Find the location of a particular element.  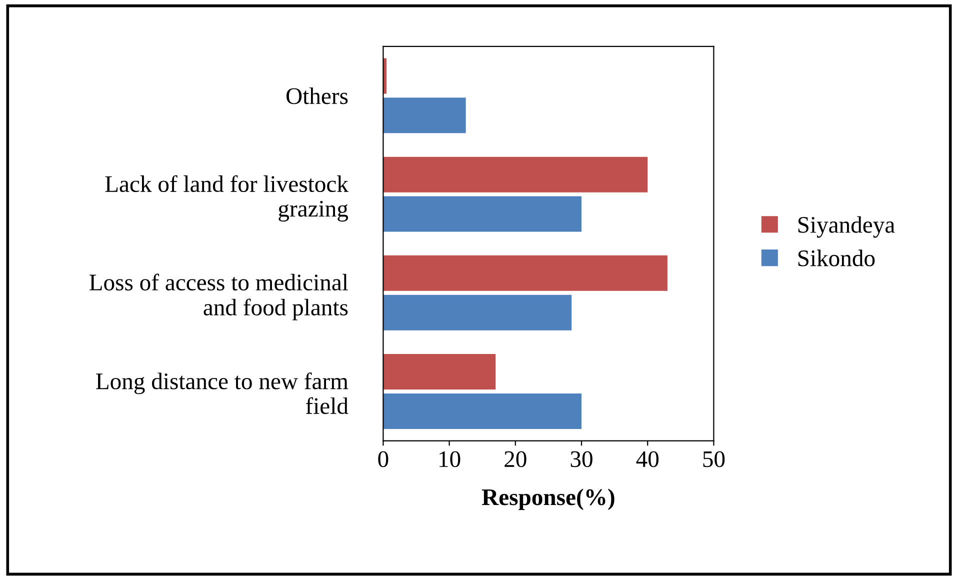

y-tick-label: Lack of land for livestock grazing is located at coordinates (226, 198).